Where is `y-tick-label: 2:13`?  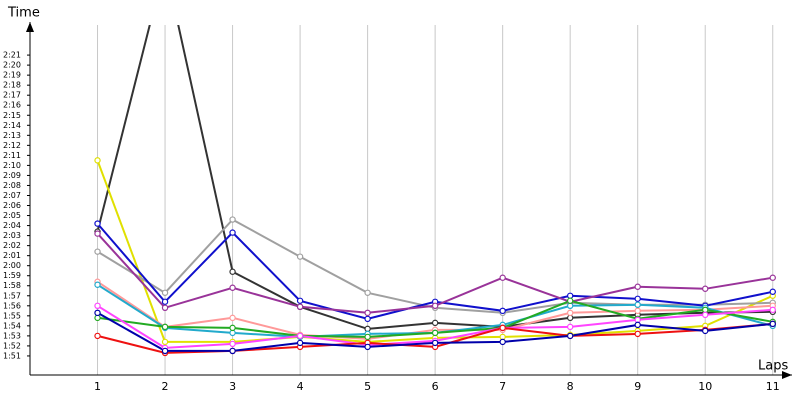 y-tick-label: 2:13 is located at coordinates (12, 135).